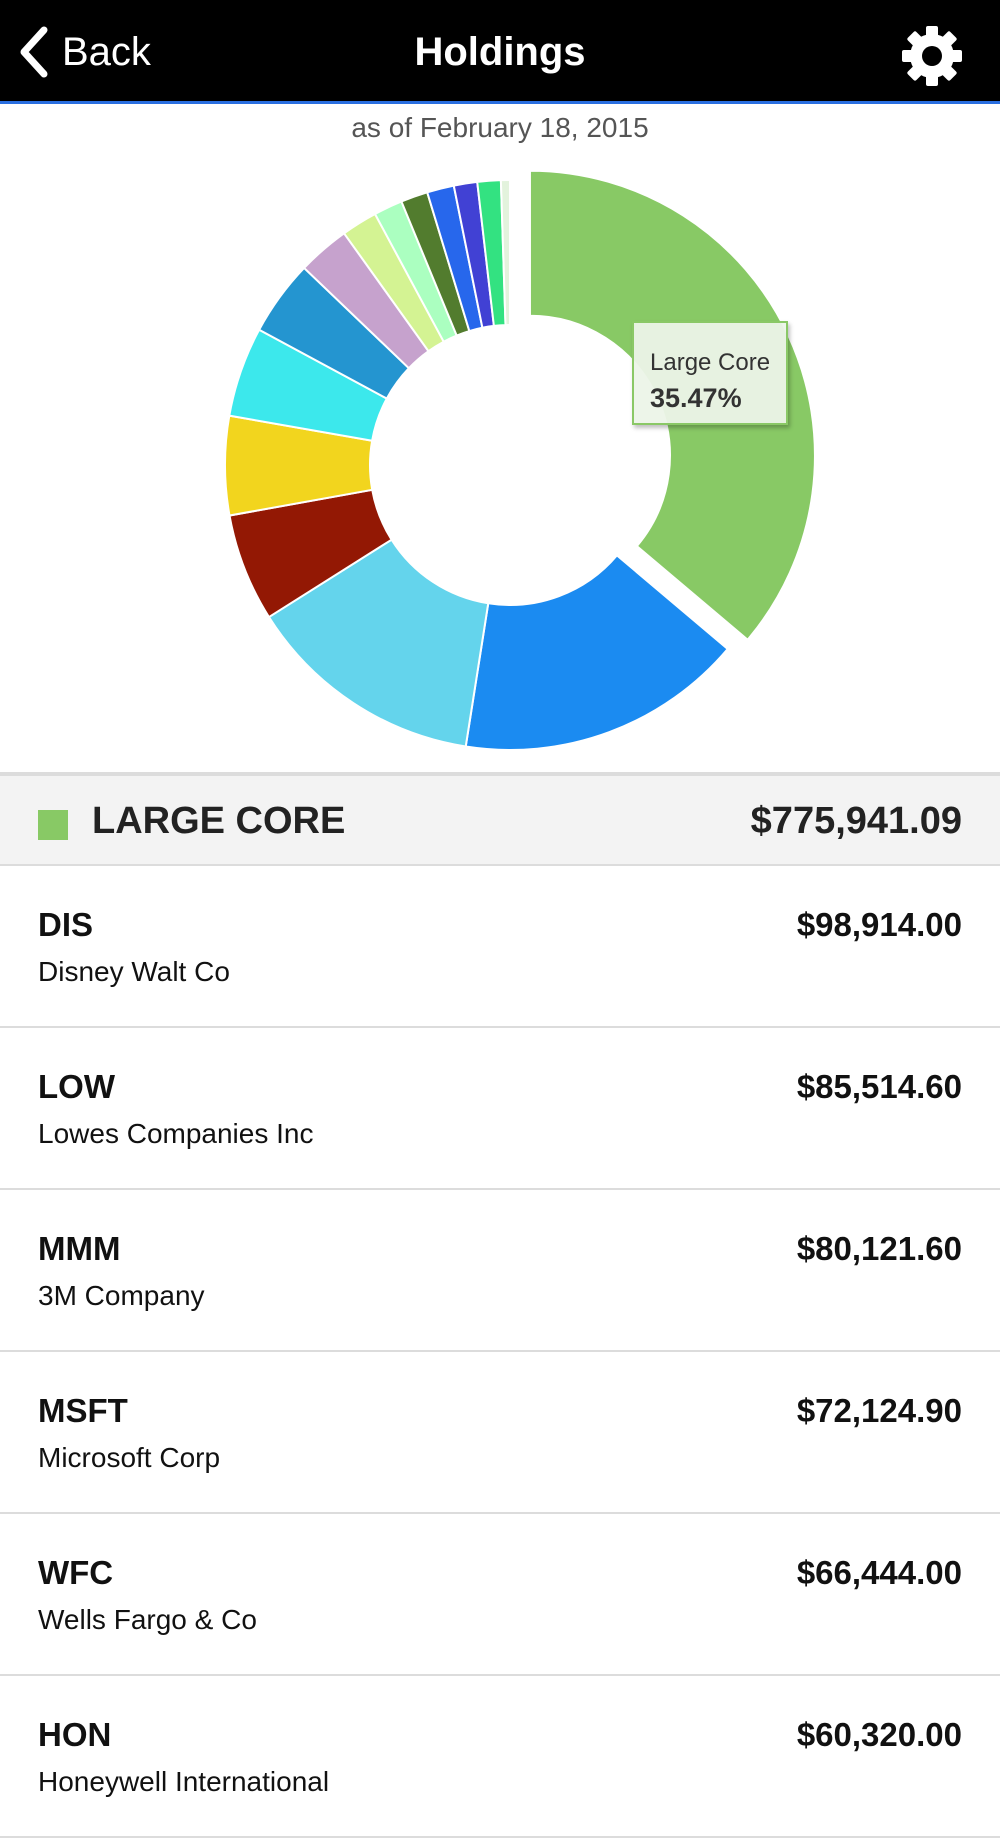  Describe the element at coordinates (53, 825) in the screenshot. I see `group-color-swatch` at that location.